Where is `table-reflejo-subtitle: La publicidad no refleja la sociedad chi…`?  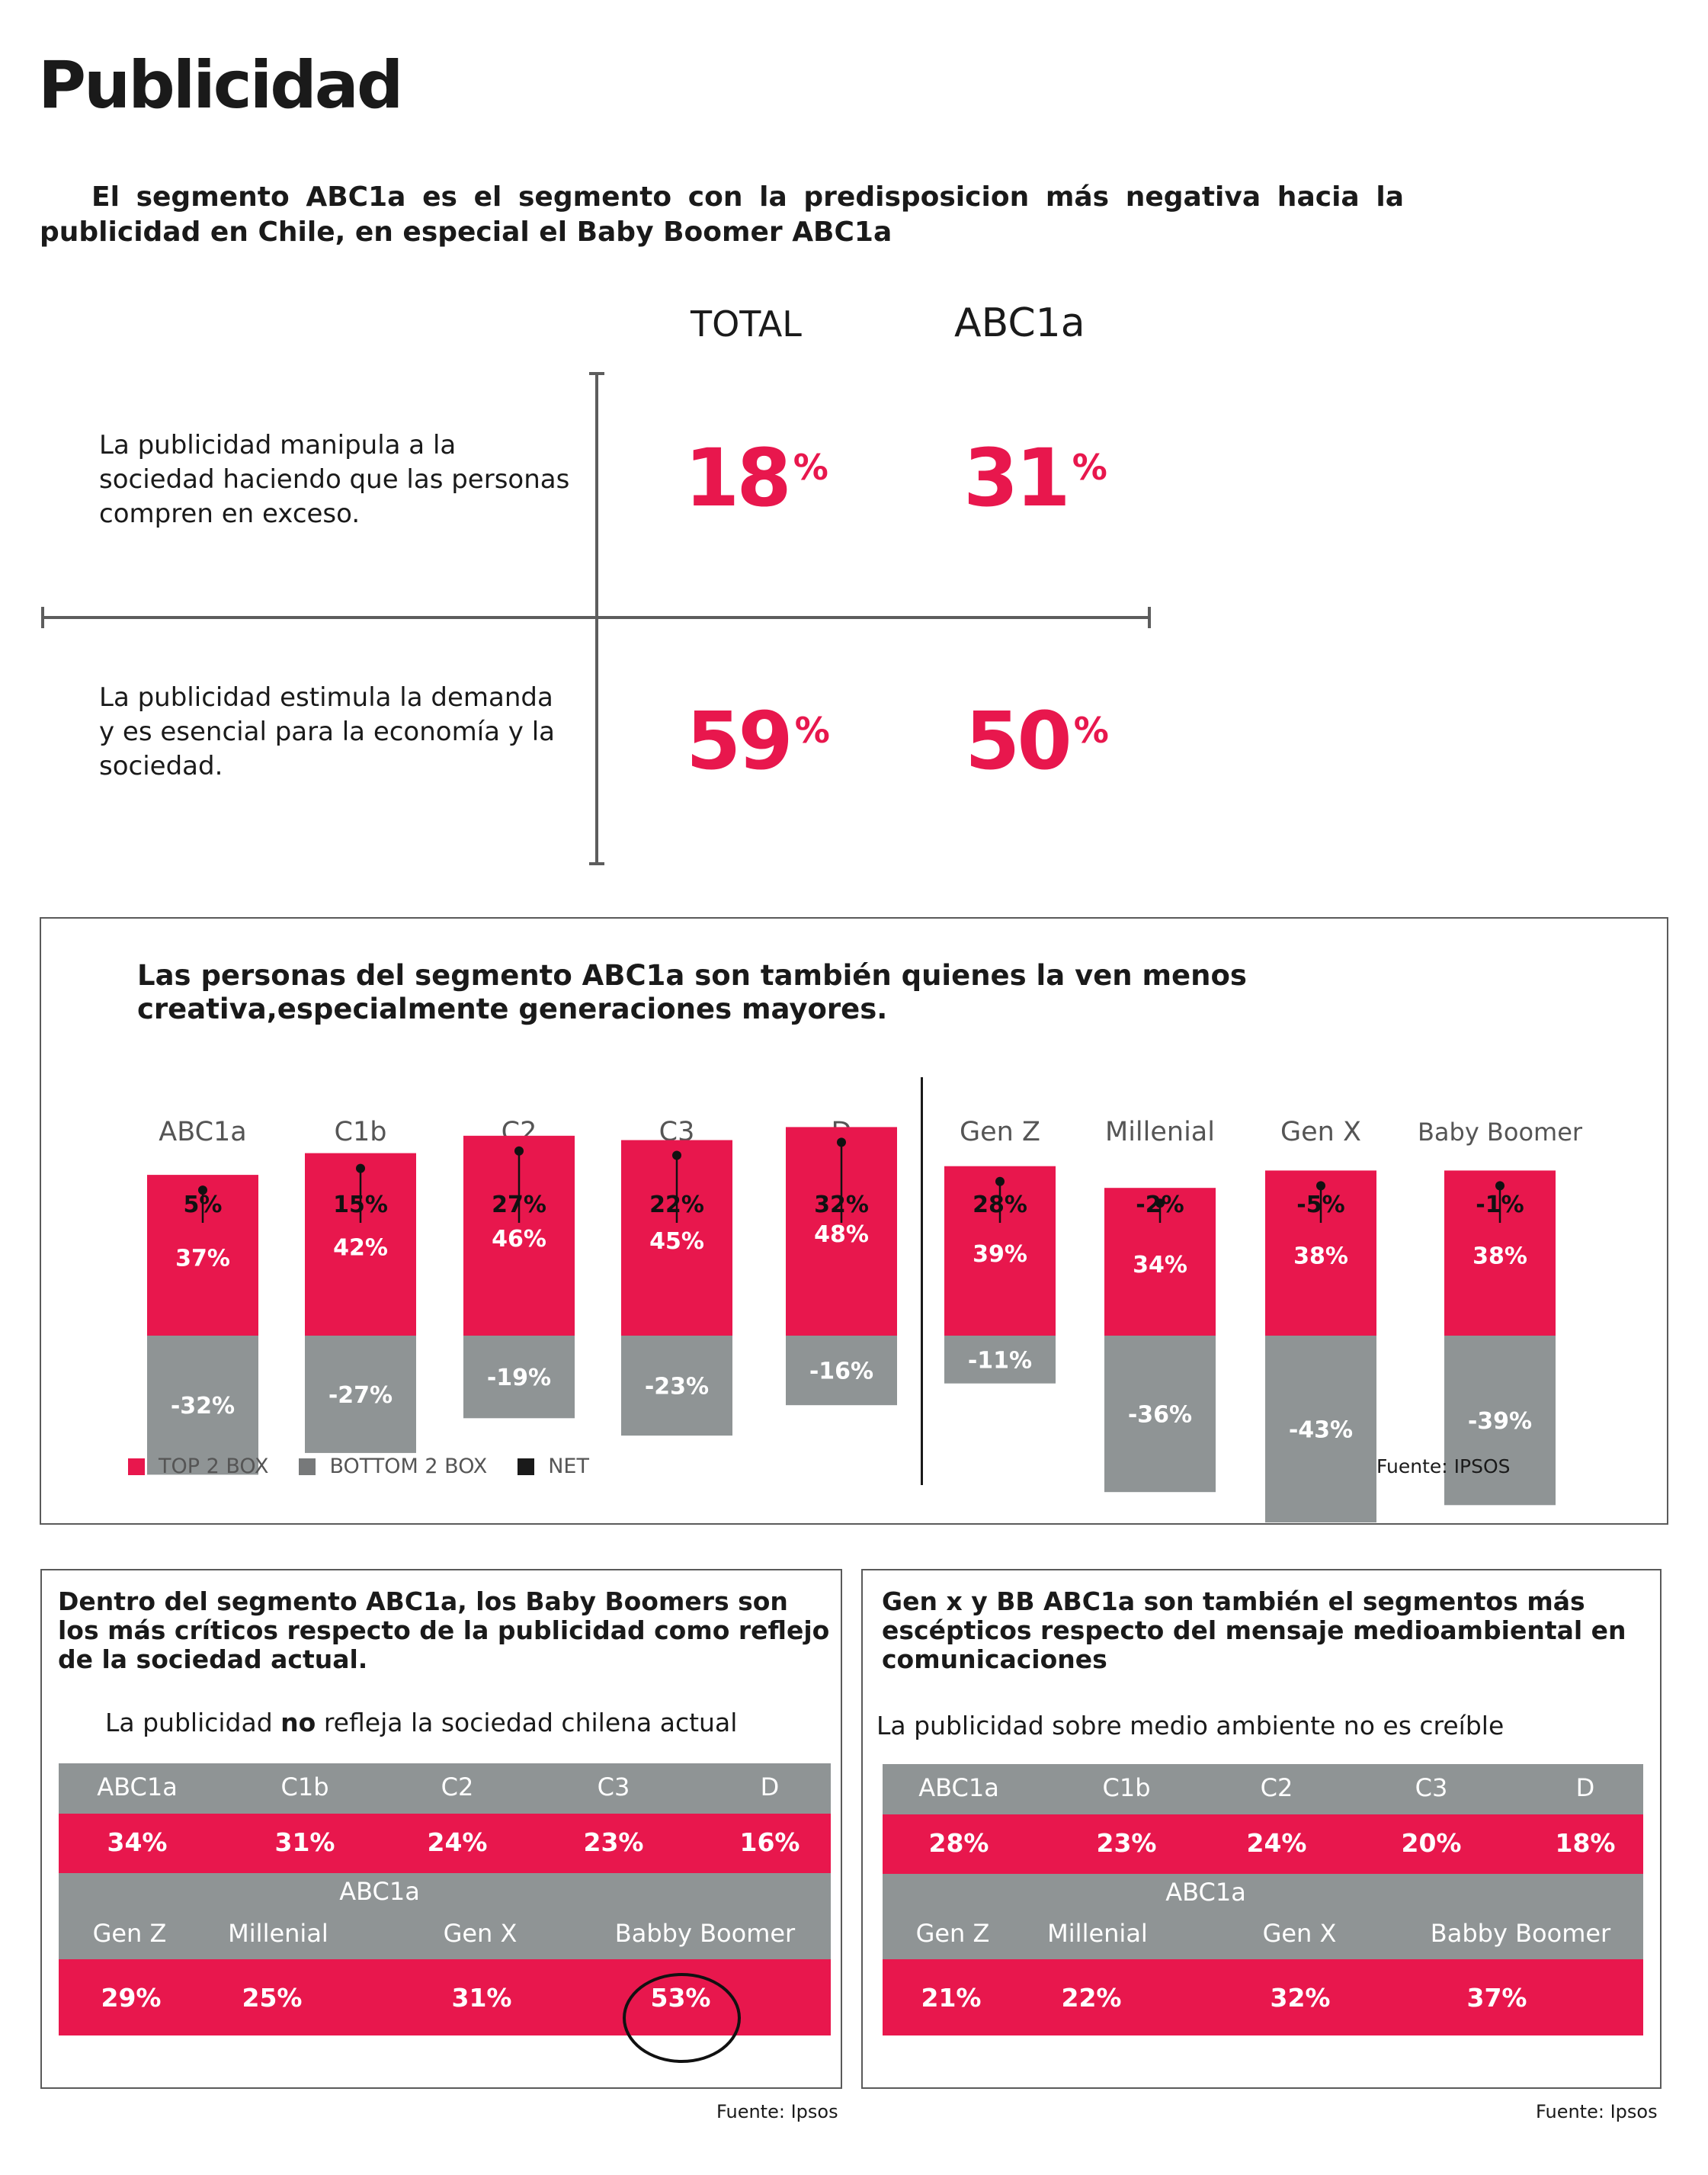 table-reflejo-subtitle: La publicidad no refleja la sociedad chi… is located at coordinates (421, 1722).